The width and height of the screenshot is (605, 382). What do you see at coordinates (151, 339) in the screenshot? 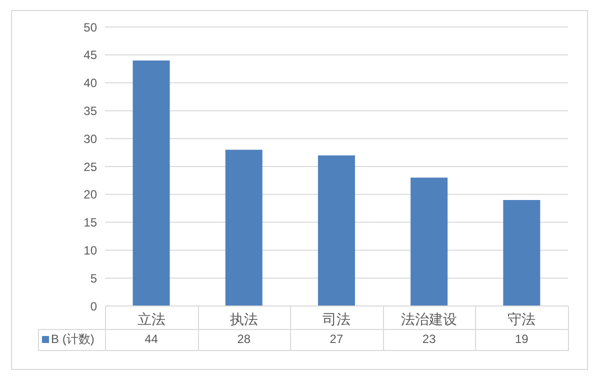
I see `data-label: 44` at bounding box center [151, 339].